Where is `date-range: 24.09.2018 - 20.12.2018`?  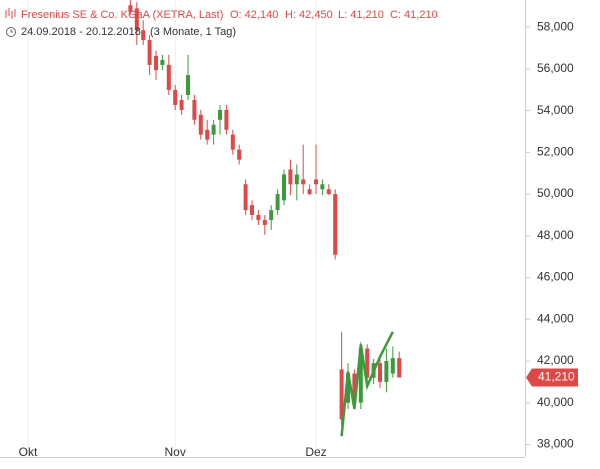
date-range: 24.09.2018 - 20.12.2018 is located at coordinates (81, 32).